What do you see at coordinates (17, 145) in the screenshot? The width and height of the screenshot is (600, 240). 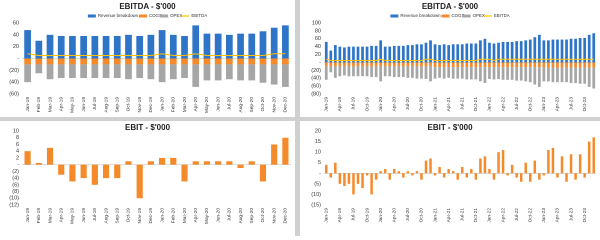 I see `y-tick-label: 6` at bounding box center [17, 145].